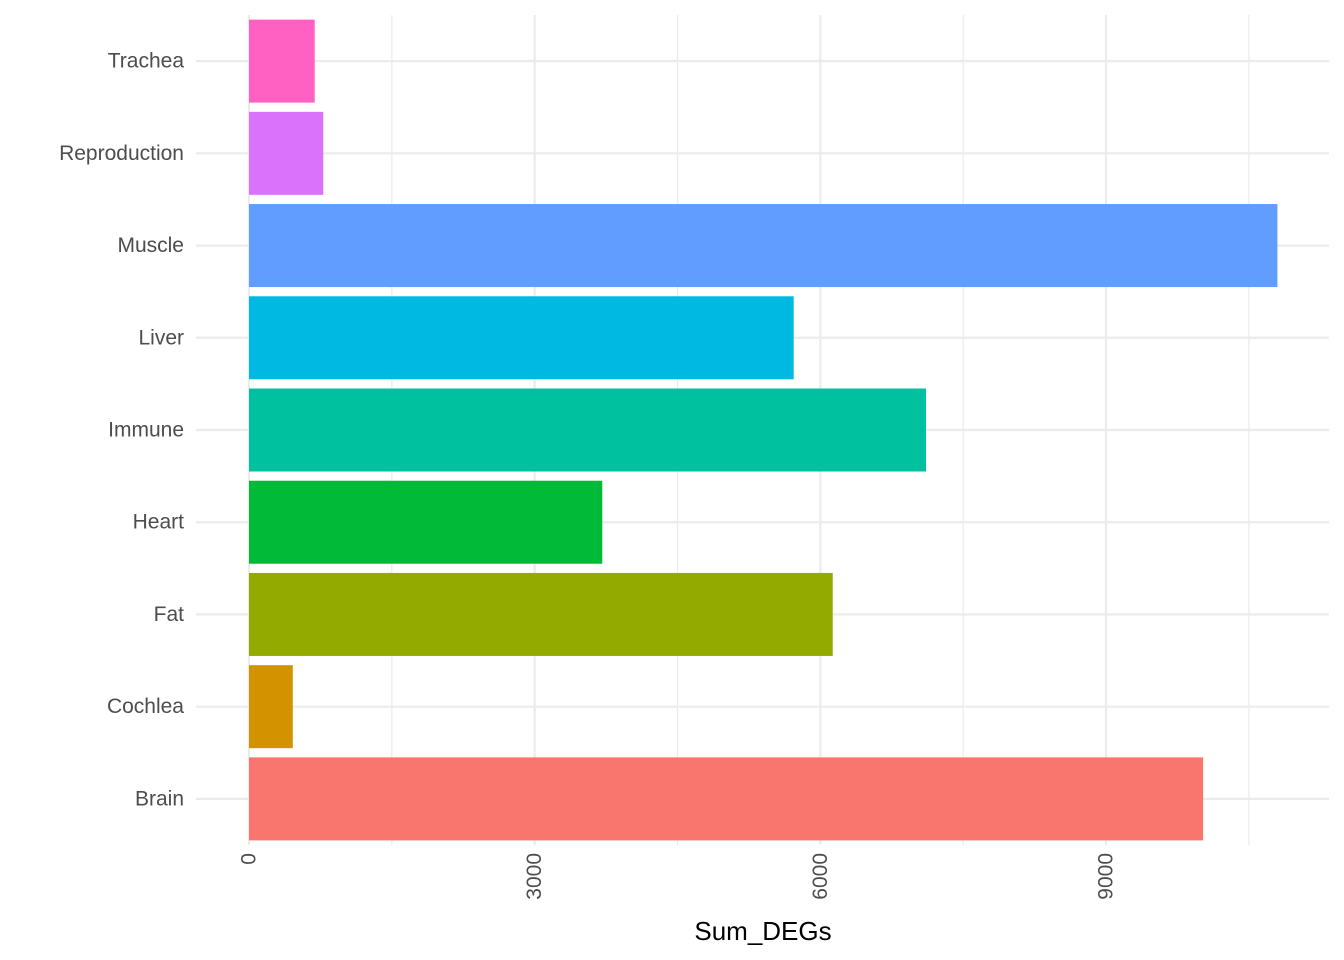 The width and height of the screenshot is (1344, 960). What do you see at coordinates (146, 430) in the screenshot?
I see `y-tick-label: Immune` at bounding box center [146, 430].